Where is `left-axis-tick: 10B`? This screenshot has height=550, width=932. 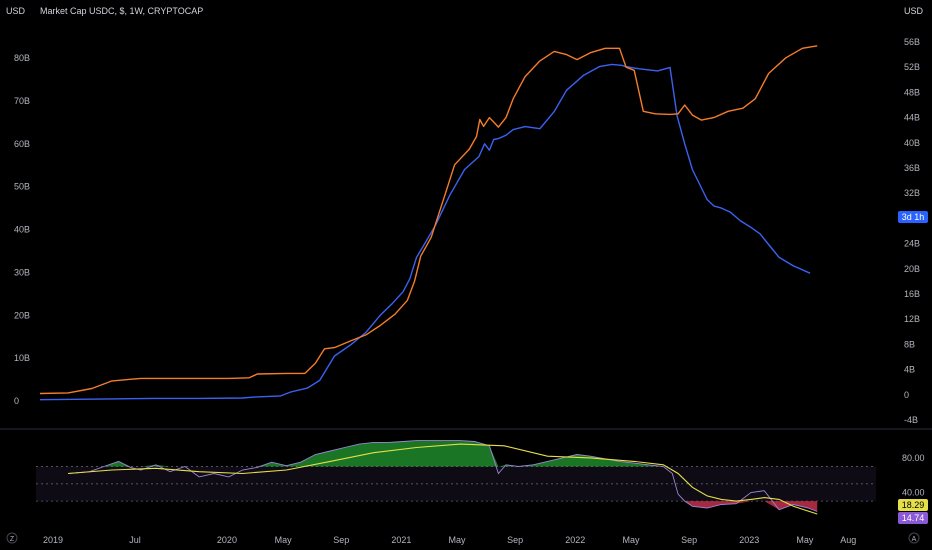
left-axis-tick: 10B is located at coordinates (22, 358).